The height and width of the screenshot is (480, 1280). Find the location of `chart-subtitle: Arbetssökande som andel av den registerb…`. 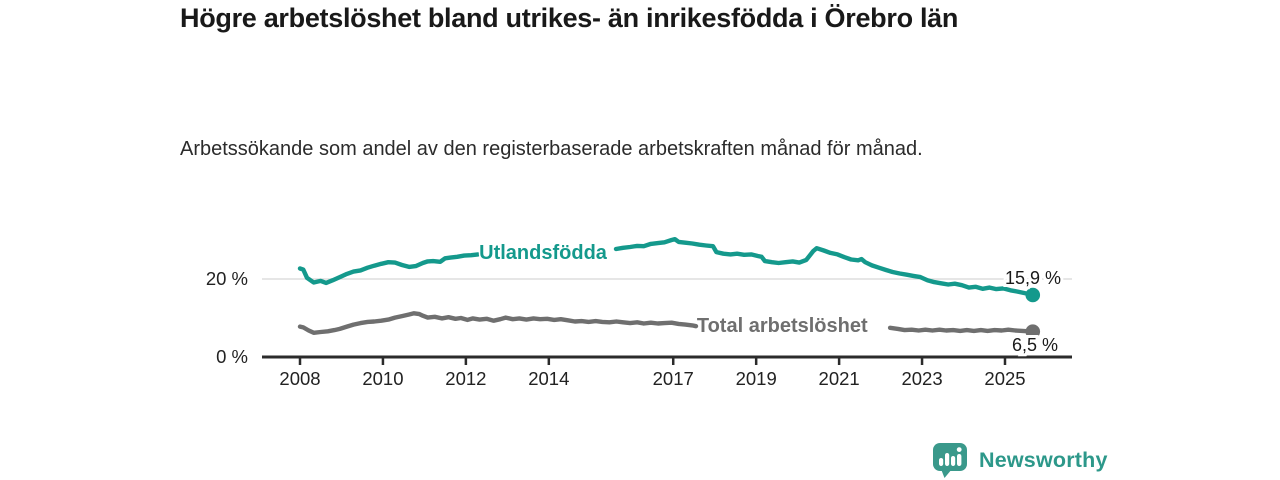

chart-subtitle: Arbetssökande som andel av den registerb… is located at coordinates (551, 149).